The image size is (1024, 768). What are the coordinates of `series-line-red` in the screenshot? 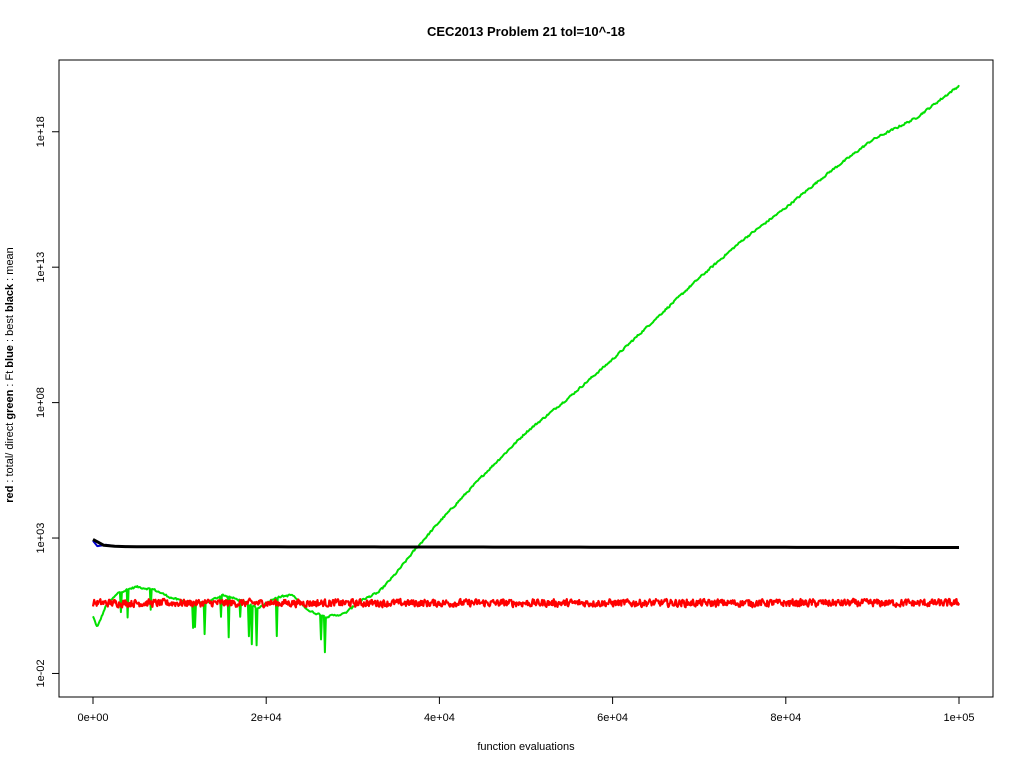 It's located at (526, 603).